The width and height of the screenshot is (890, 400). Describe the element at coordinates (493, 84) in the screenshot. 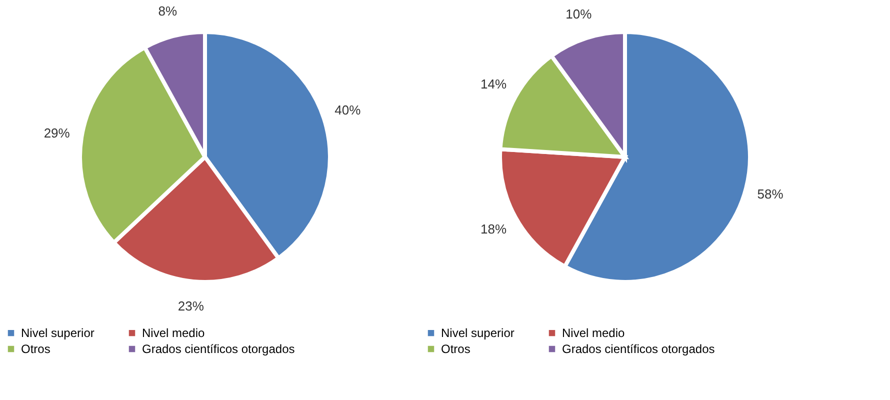

I see `data-label: 14%` at that location.